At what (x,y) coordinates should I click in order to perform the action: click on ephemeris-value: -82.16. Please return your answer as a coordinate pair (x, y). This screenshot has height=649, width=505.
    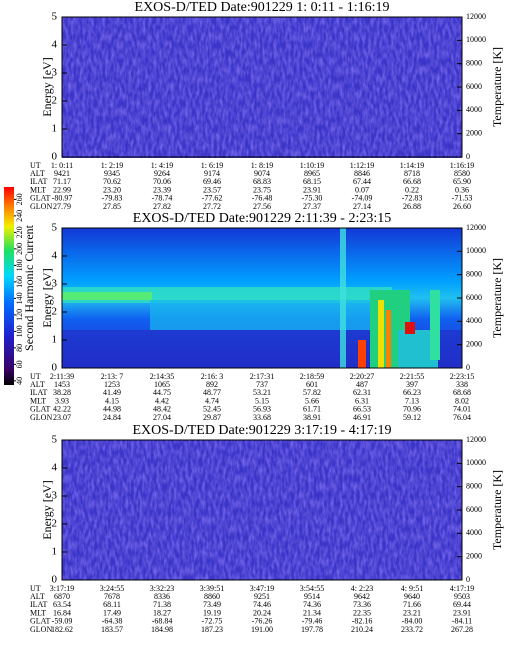
    Looking at the image, I should click on (362, 621).